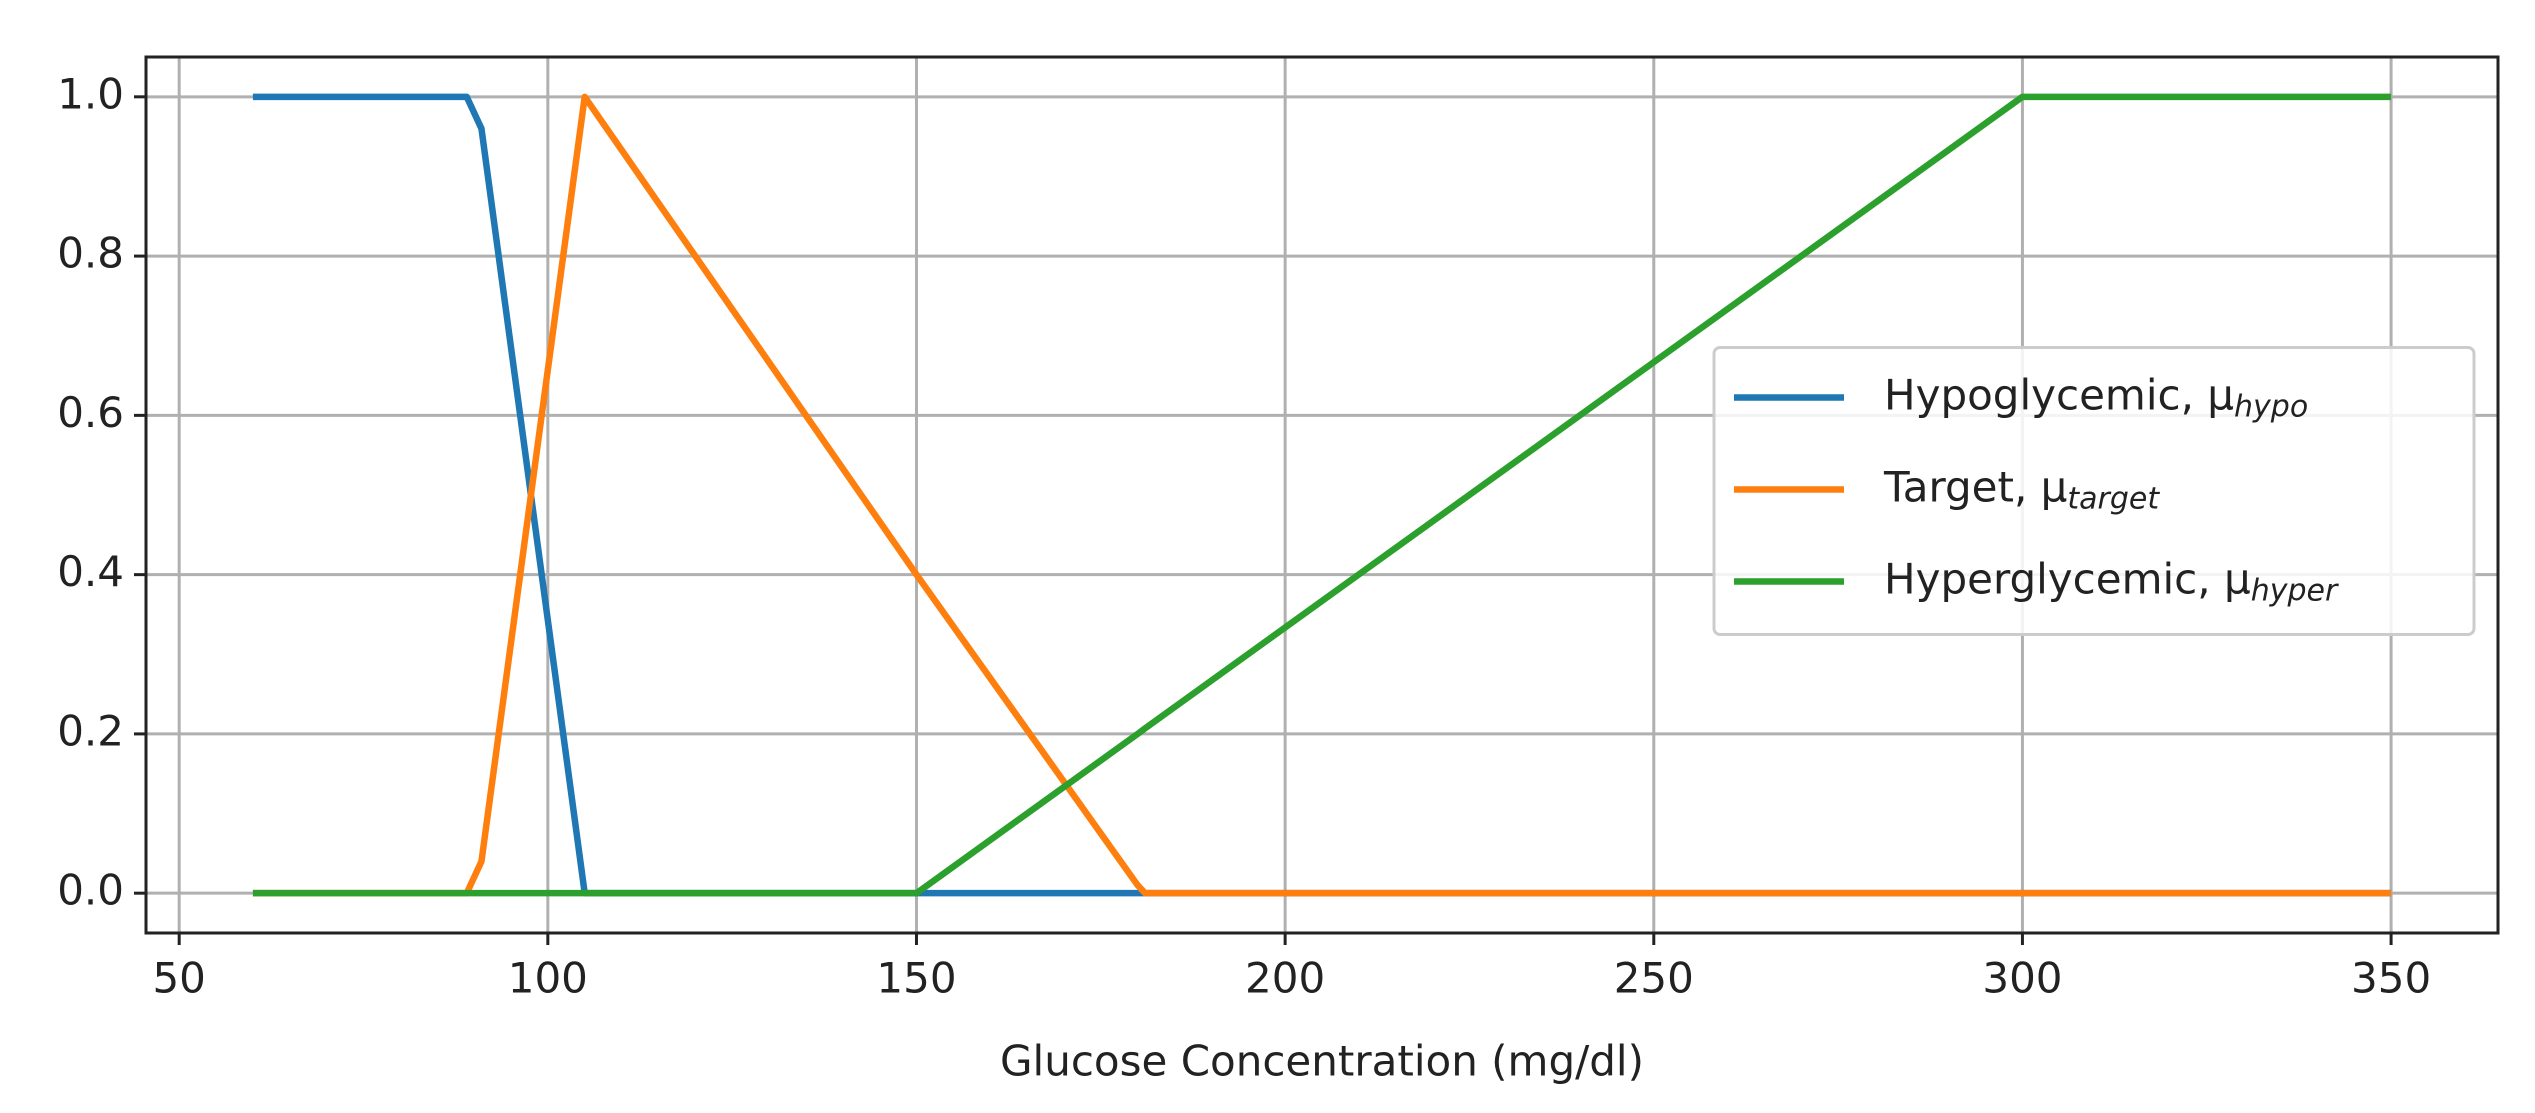  What do you see at coordinates (548, 978) in the screenshot?
I see `x-tick-label: 100` at bounding box center [548, 978].